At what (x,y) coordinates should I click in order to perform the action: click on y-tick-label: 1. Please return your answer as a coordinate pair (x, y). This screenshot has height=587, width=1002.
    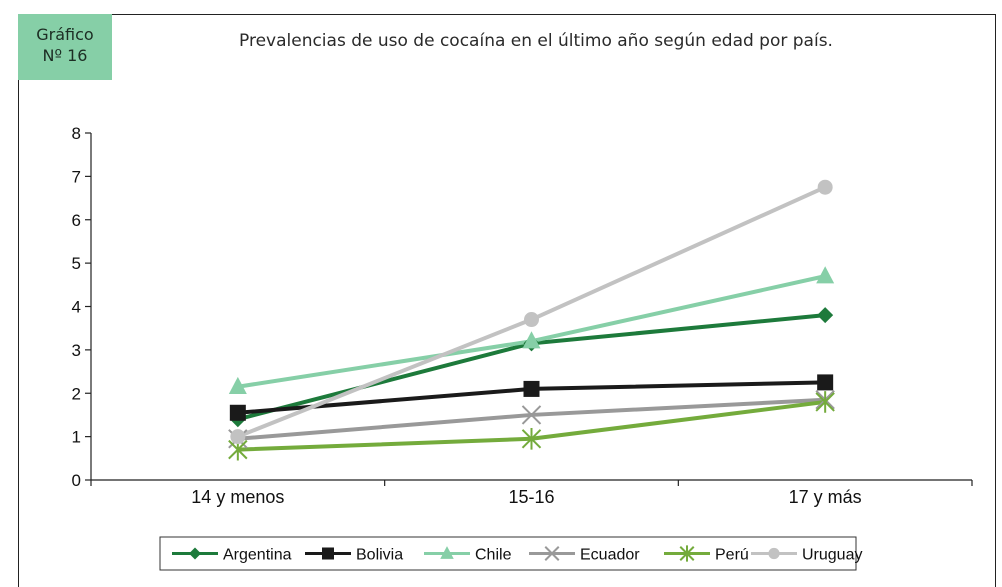
    Looking at the image, I should click on (76, 437).